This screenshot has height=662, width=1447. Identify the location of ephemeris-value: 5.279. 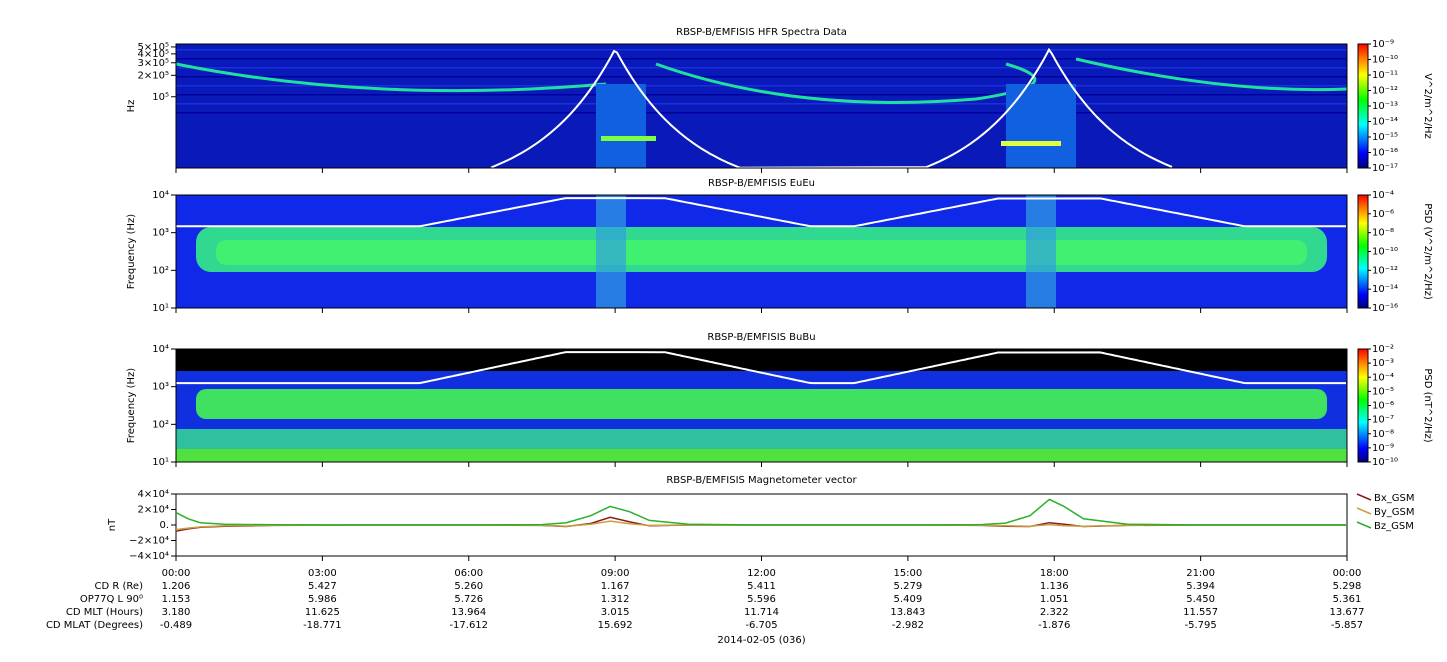
(908, 586).